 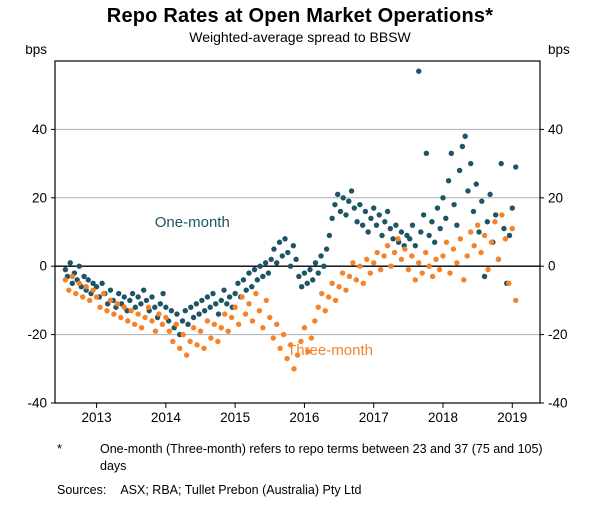 I want to click on y-tick-label-left: -20, so click(x=37, y=334).